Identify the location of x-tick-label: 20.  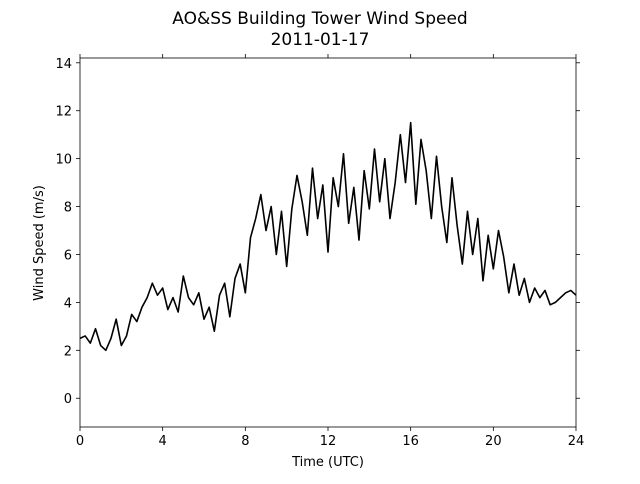
(493, 441).